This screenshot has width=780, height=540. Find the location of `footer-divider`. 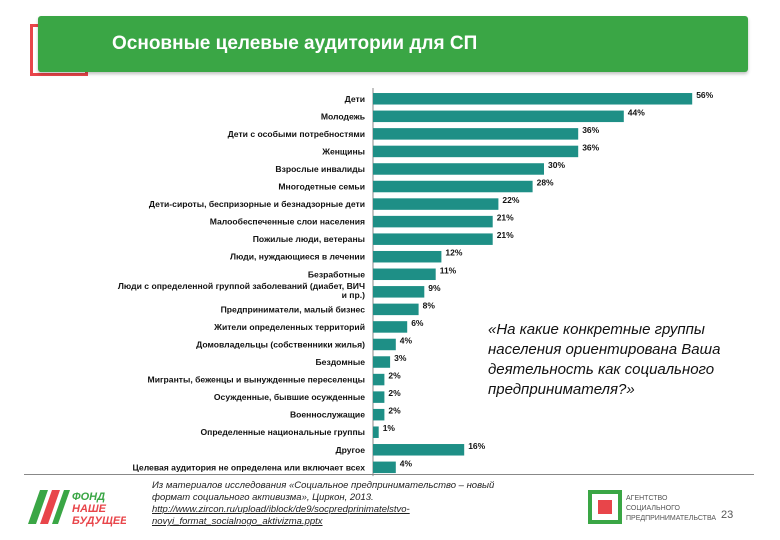

footer-divider is located at coordinates (389, 474).